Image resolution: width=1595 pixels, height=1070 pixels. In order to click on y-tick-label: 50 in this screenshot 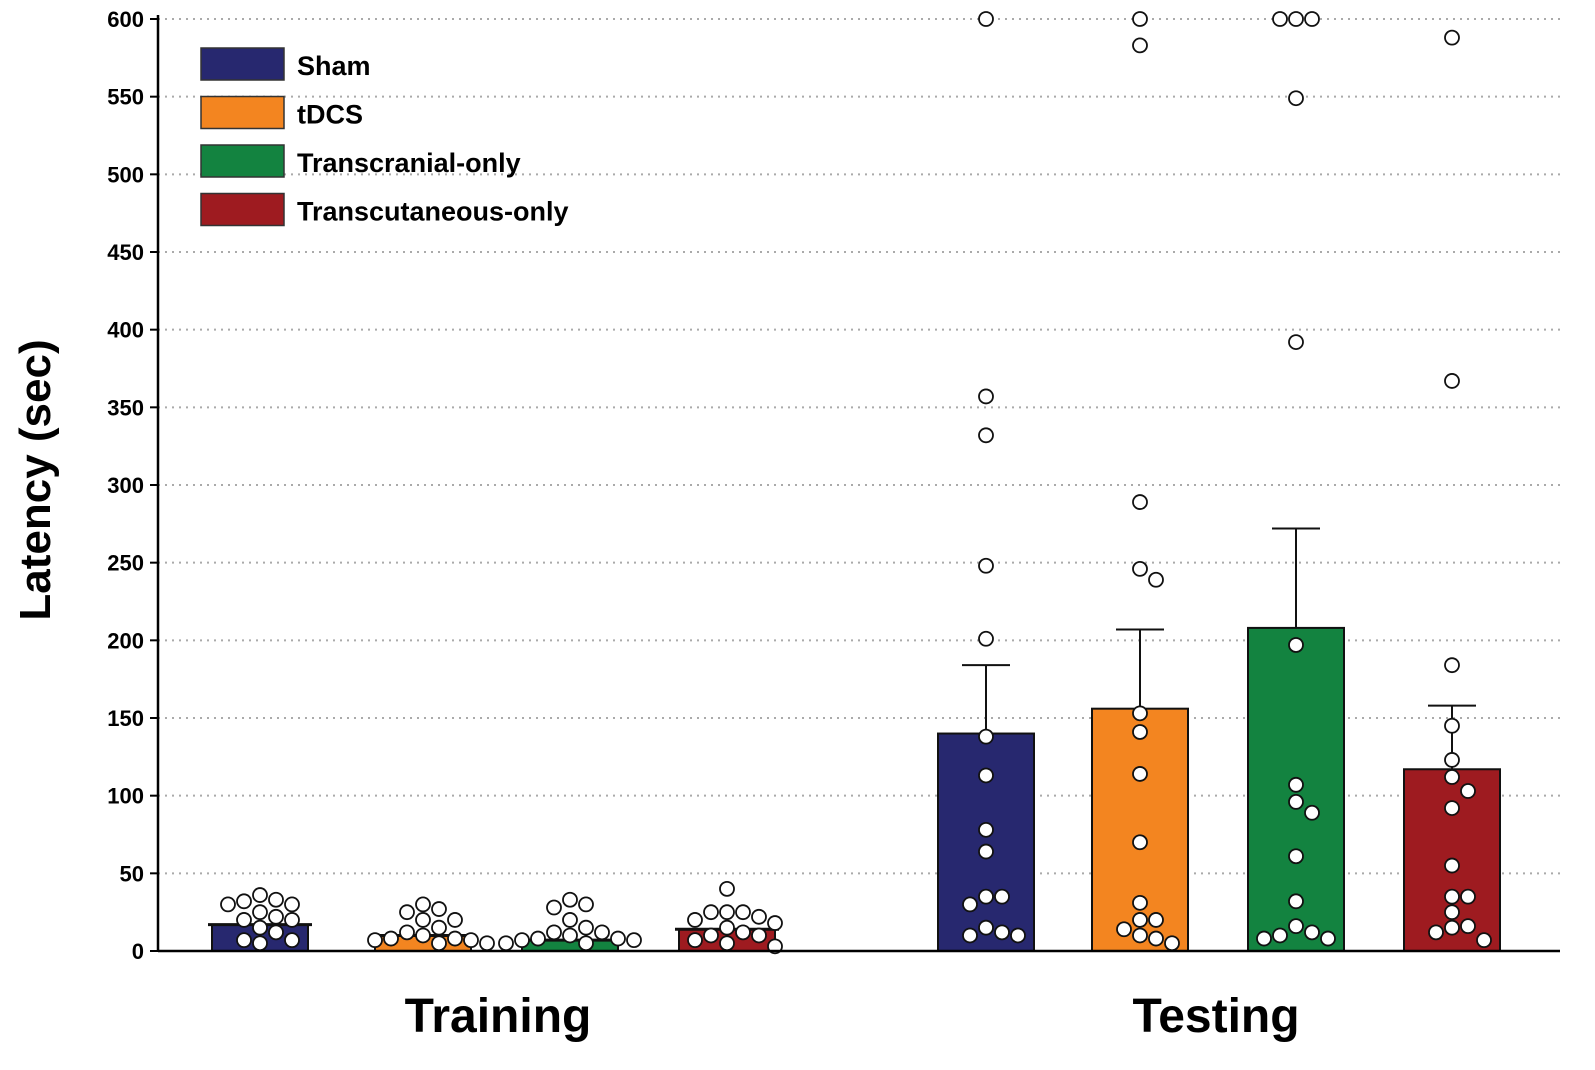, I will do `click(132, 873)`.